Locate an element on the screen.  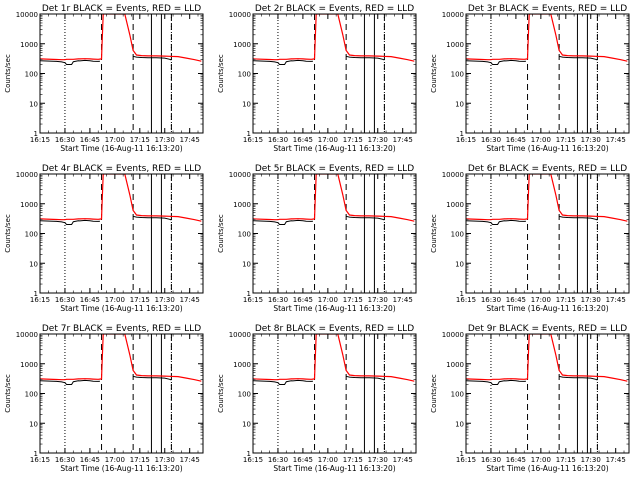
panel-title: Det 9r BLACK = Events, RED = LLD is located at coordinates (547, 329).